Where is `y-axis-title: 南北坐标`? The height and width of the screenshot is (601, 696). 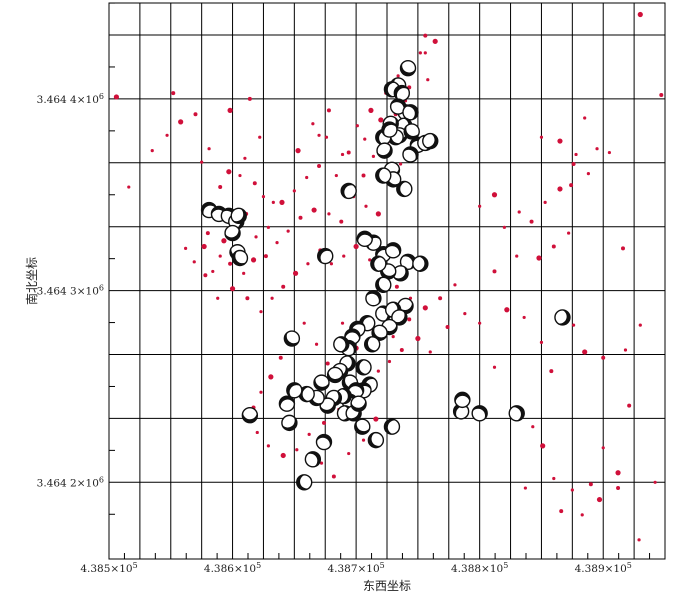
y-axis-title: 南北坐标 is located at coordinates (31, 281).